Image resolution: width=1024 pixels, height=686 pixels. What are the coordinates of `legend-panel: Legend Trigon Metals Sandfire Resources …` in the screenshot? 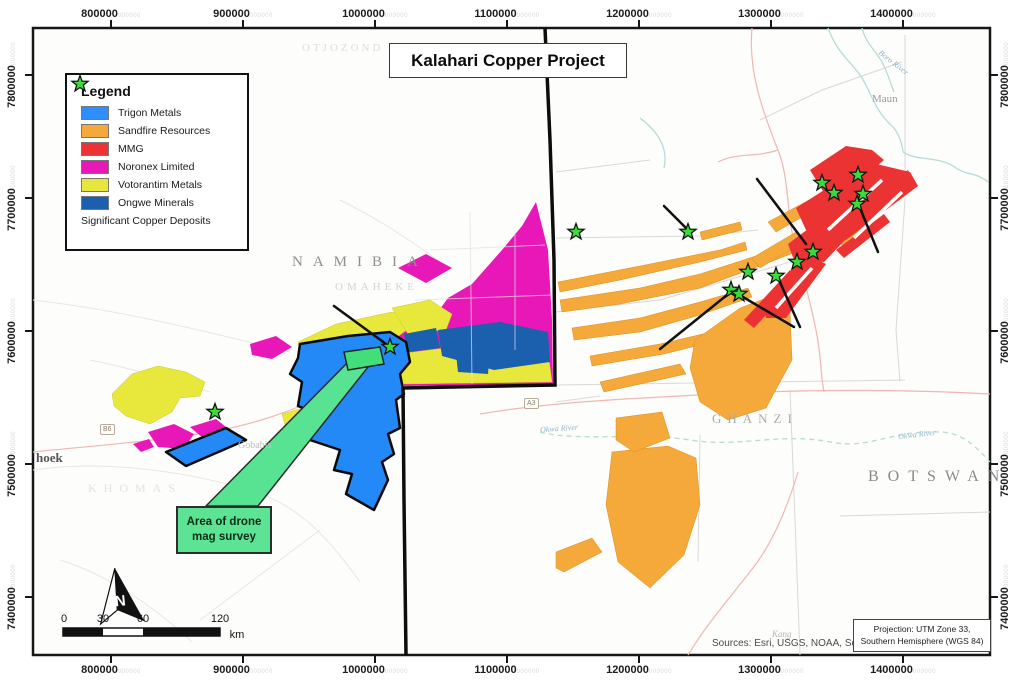 It's located at (157, 162).